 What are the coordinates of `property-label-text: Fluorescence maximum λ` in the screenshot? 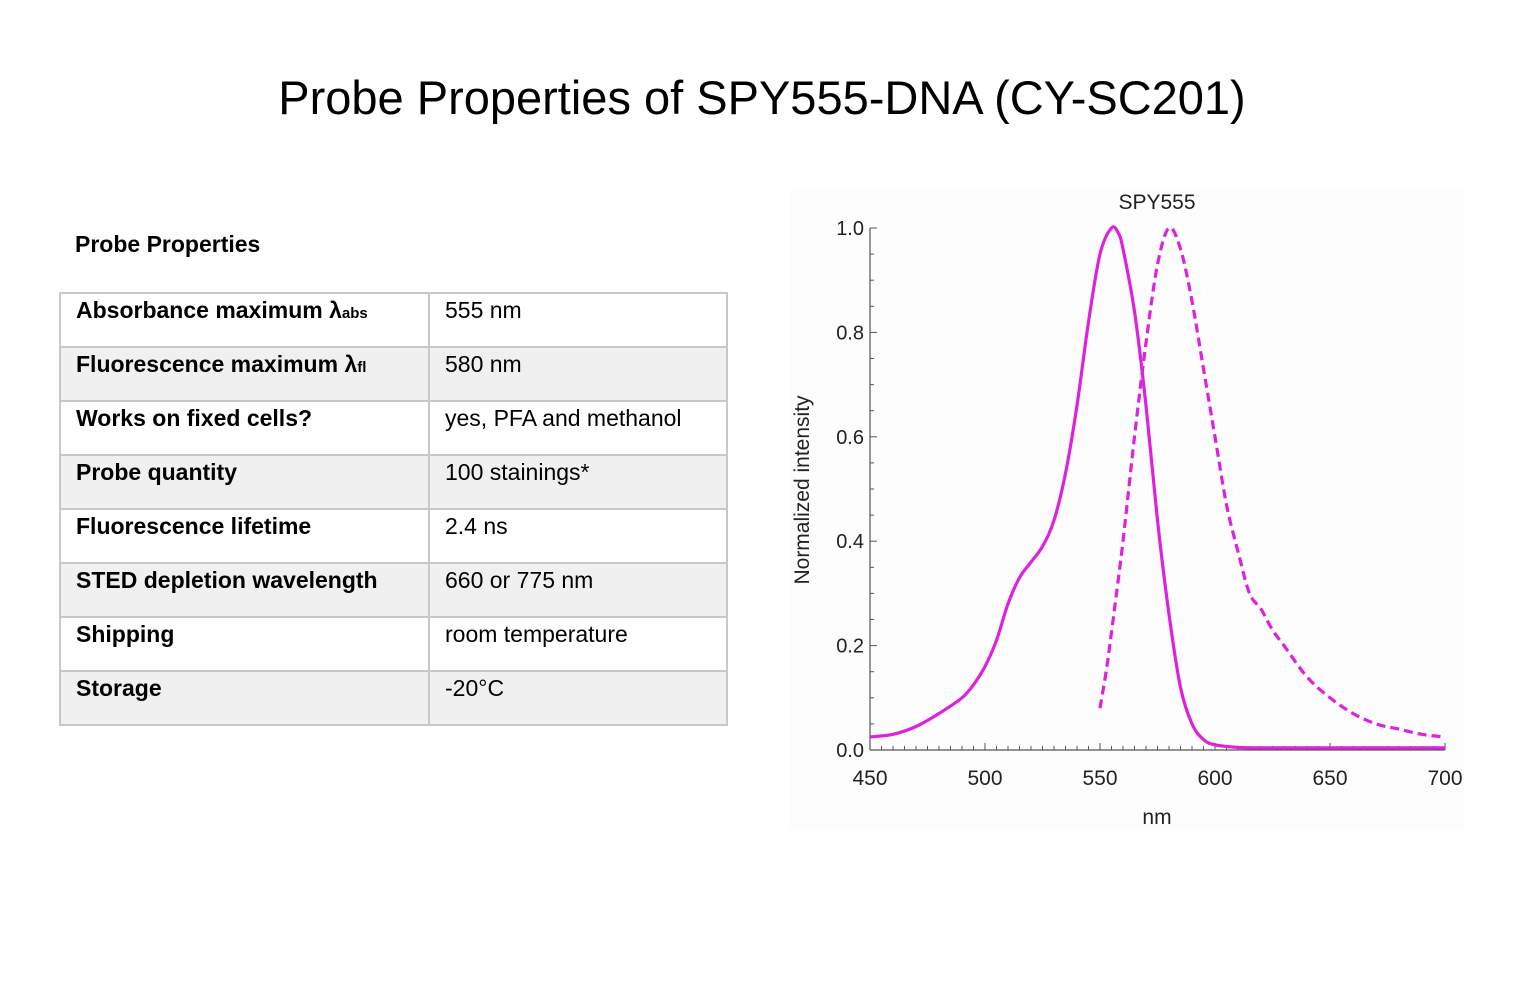 It's located at (217, 364).